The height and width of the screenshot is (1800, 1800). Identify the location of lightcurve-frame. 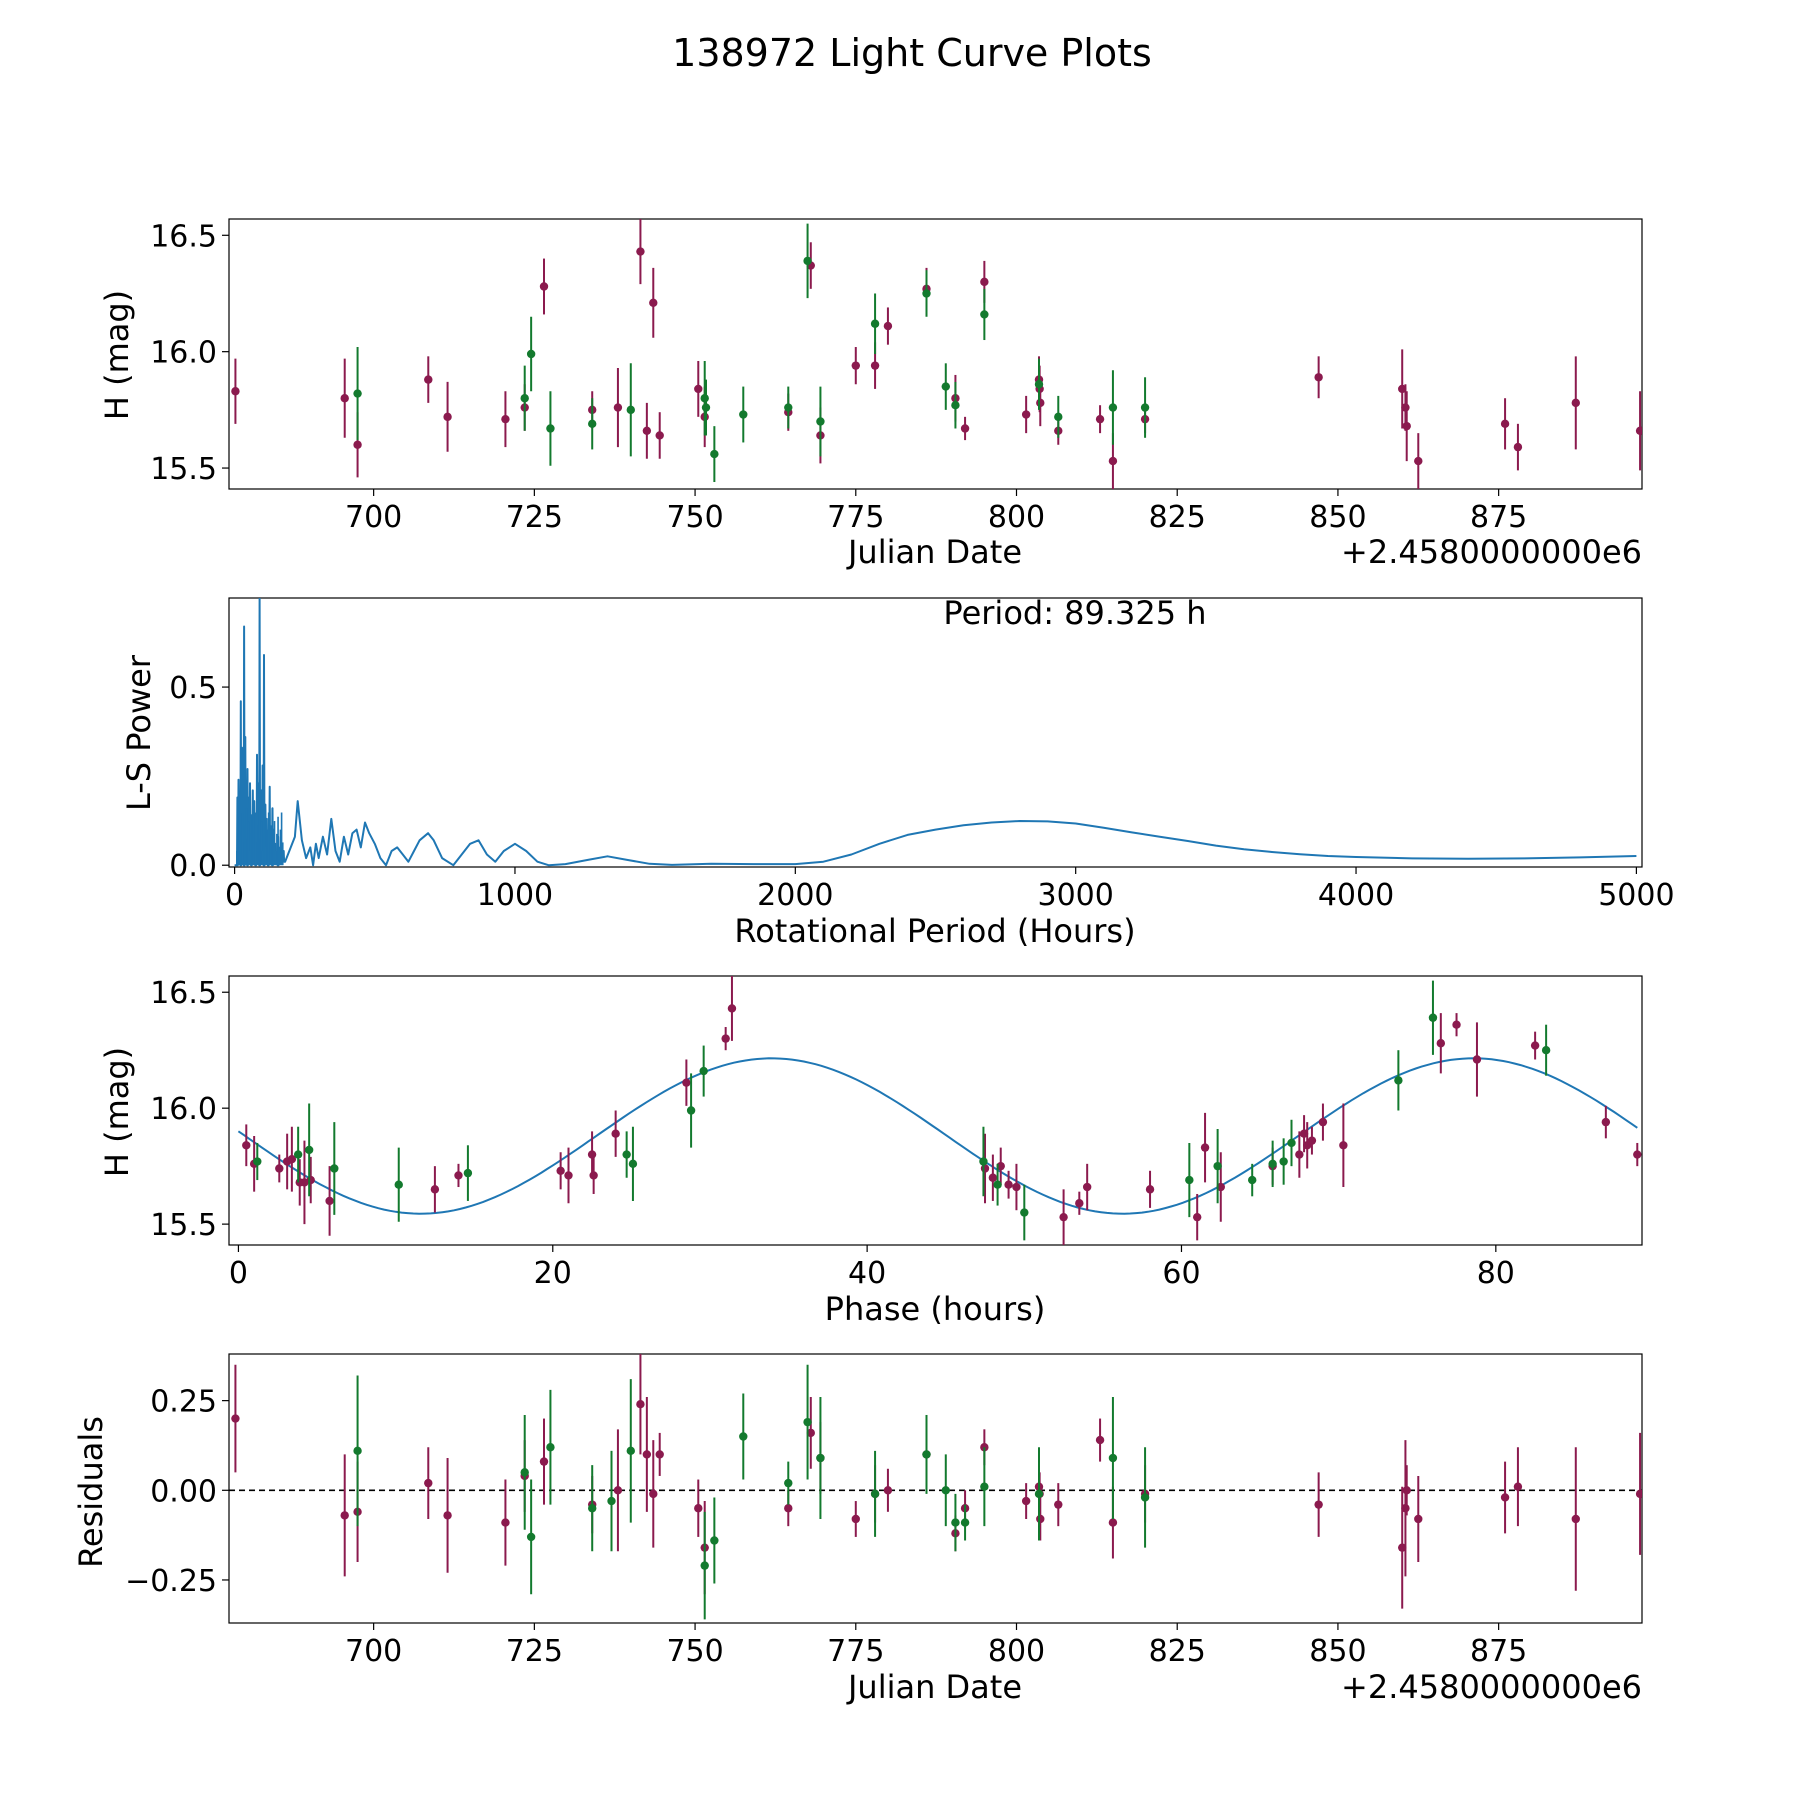
(935, 354).